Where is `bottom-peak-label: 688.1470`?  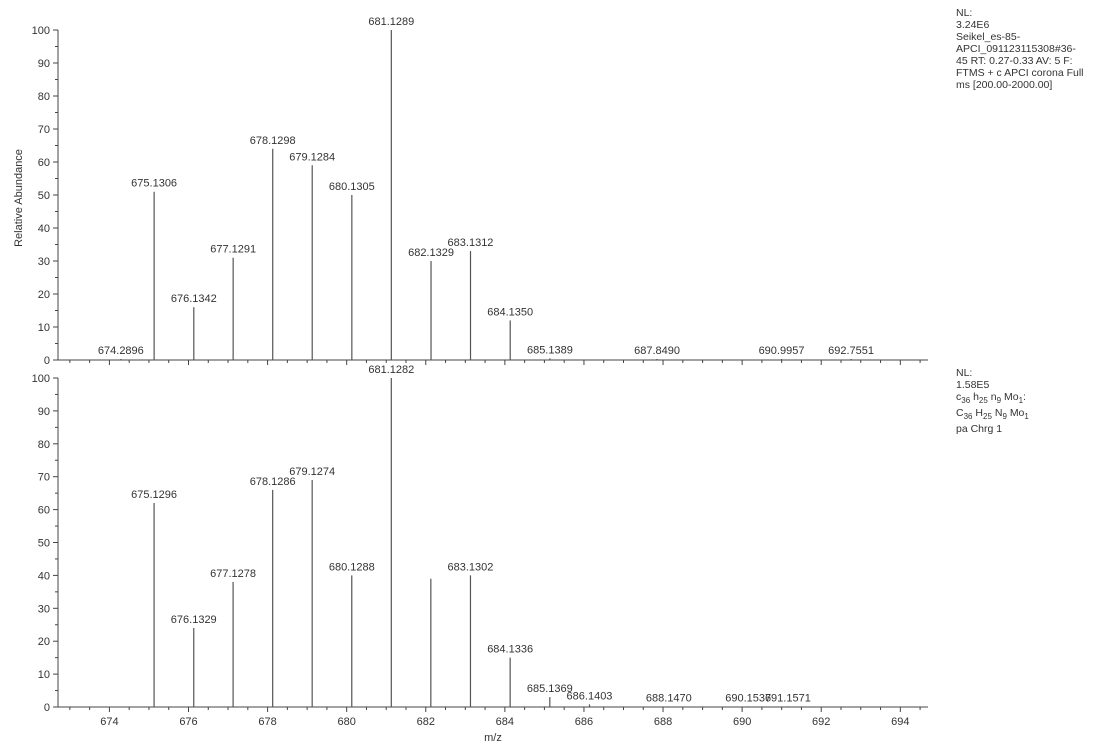 bottom-peak-label: 688.1470 is located at coordinates (669, 698).